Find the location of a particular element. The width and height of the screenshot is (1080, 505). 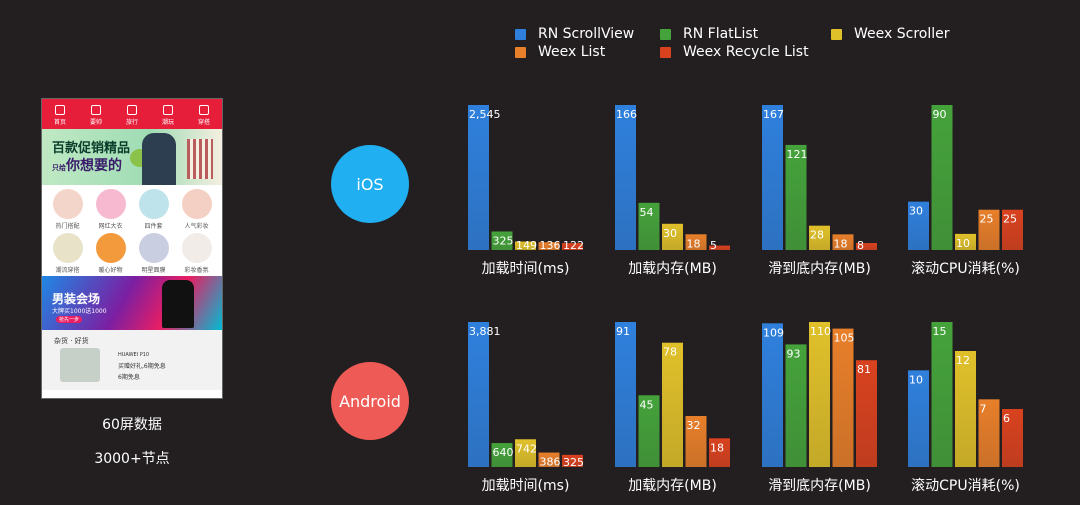

data-label: 149 is located at coordinates (526, 245).